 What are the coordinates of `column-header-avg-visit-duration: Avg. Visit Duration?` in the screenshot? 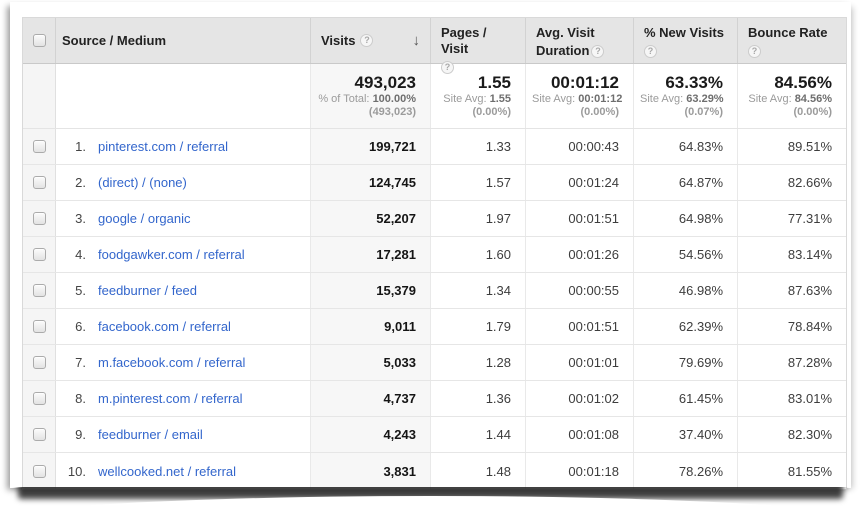 It's located at (580, 40).